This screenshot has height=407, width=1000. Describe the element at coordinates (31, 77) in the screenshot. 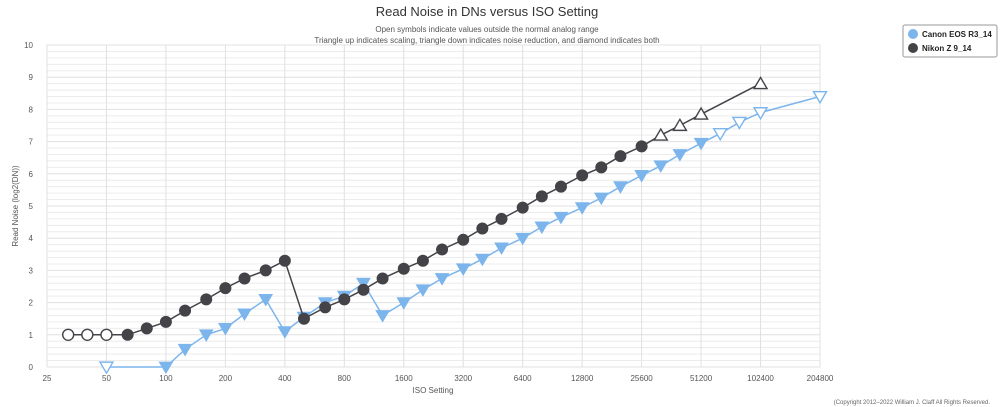

I see `y-tick-label: 9` at that location.